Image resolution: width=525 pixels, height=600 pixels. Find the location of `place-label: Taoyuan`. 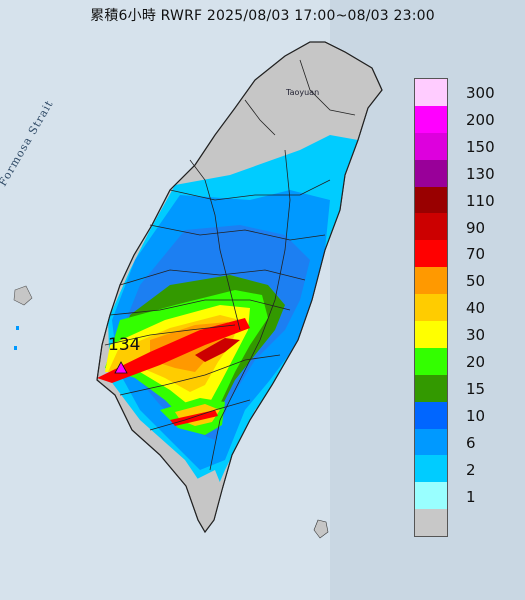

place-label: Taoyuan is located at coordinates (303, 92).